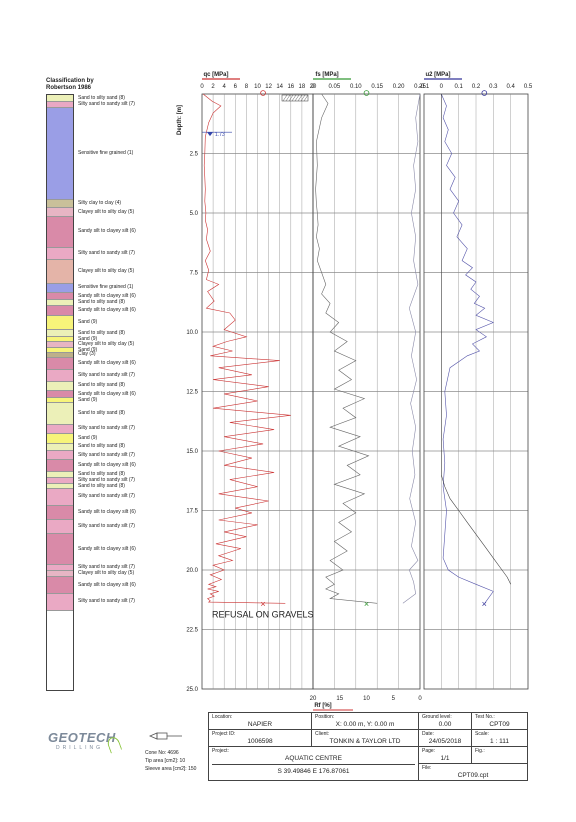  What do you see at coordinates (260, 741) in the screenshot?
I see `project-id-value: 1006598` at bounding box center [260, 741].